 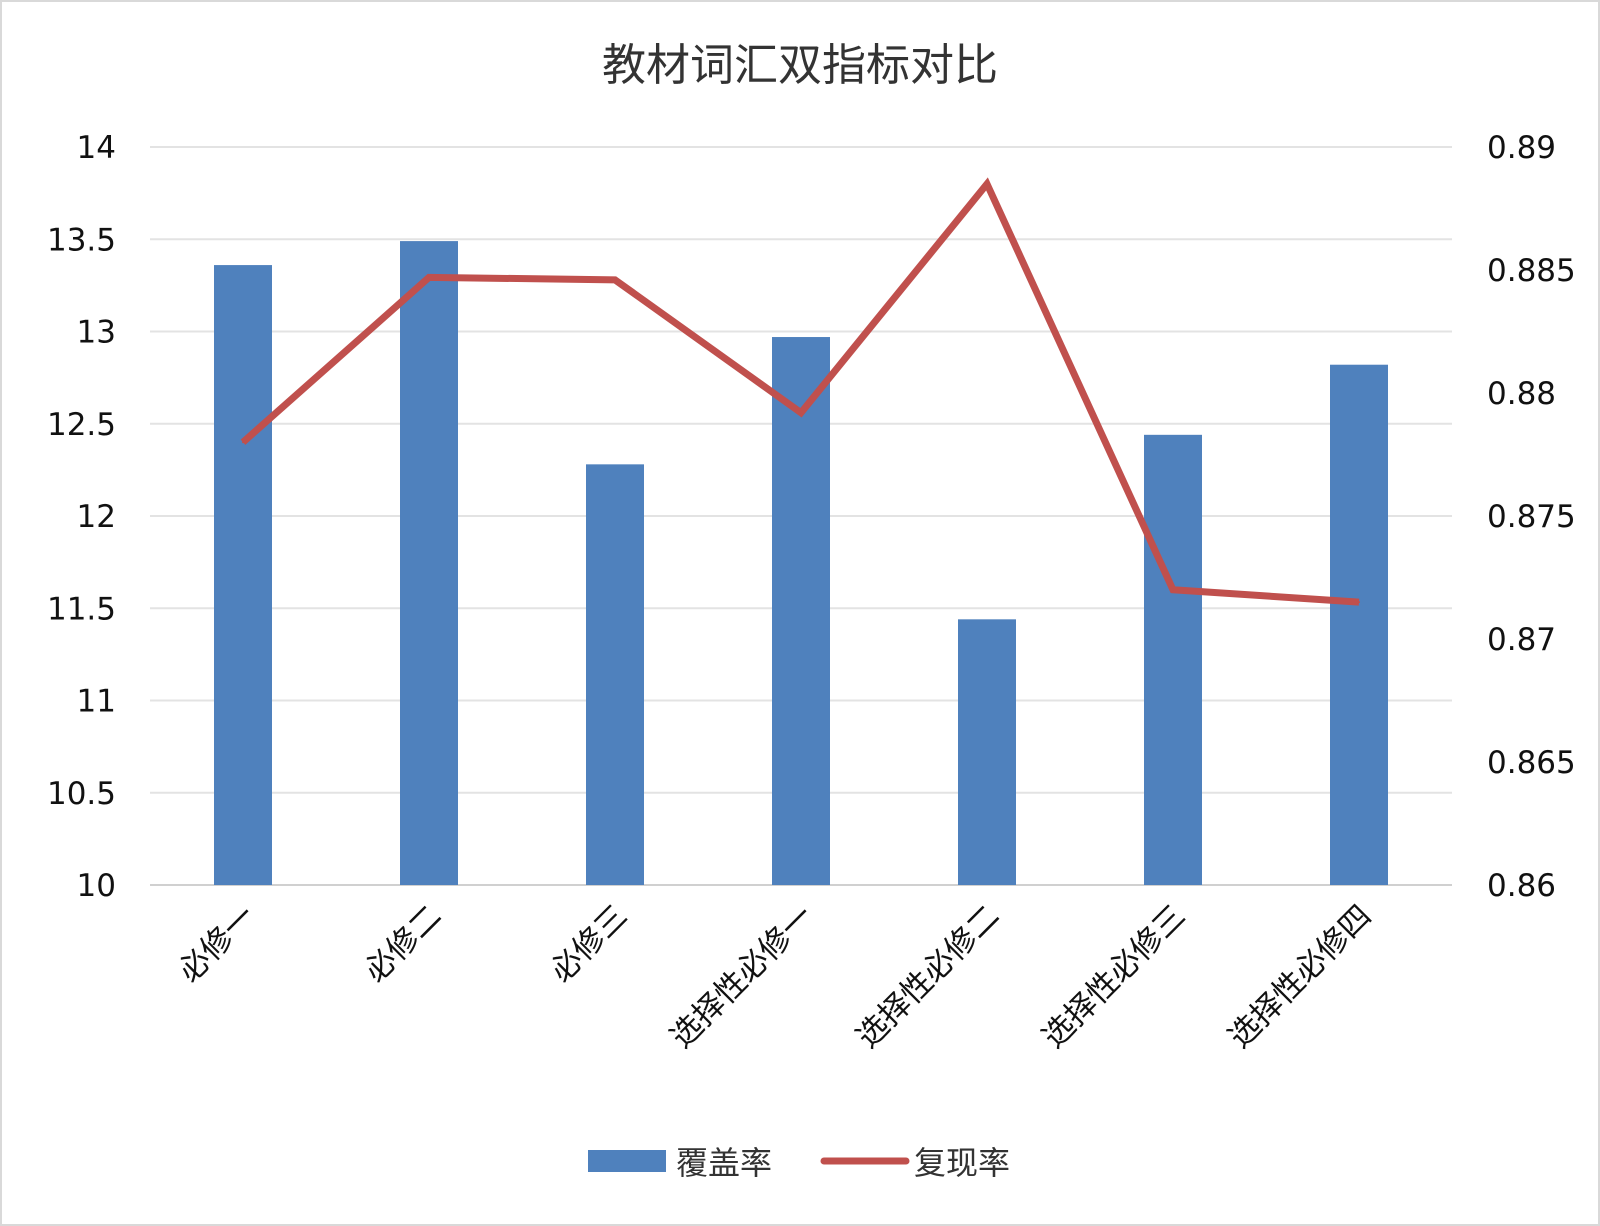 I want to click on right-y-axis: 0.86 0.865 0.87 0.875 0.88 0.885 0.89, so click(x=1531, y=517).